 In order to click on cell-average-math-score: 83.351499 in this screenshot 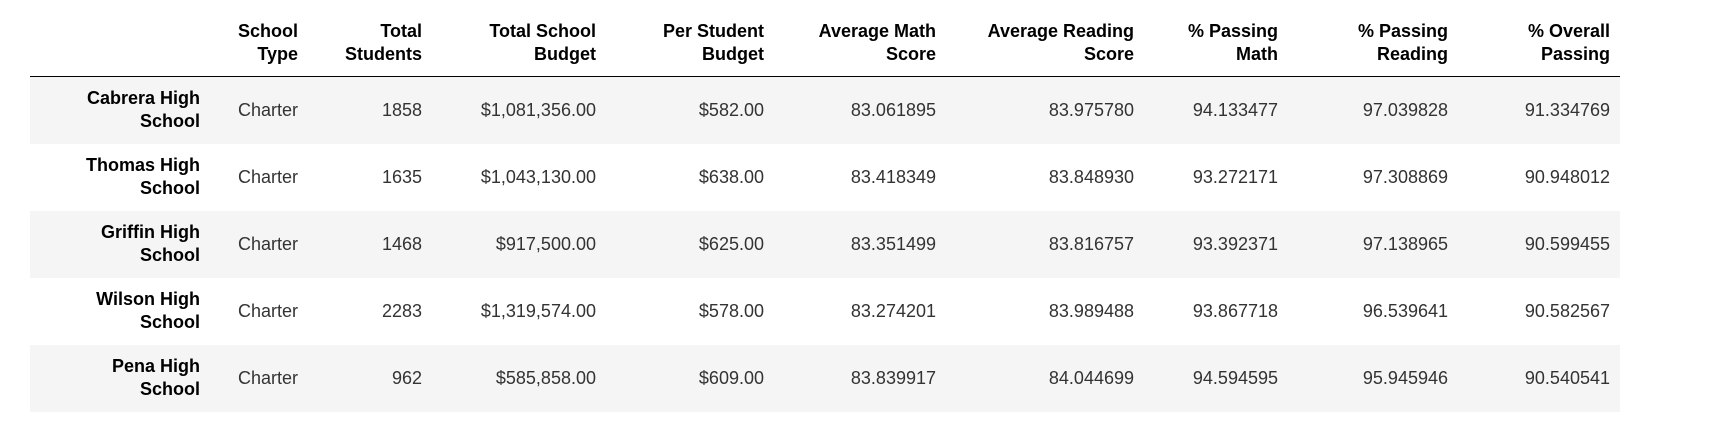, I will do `click(893, 243)`.